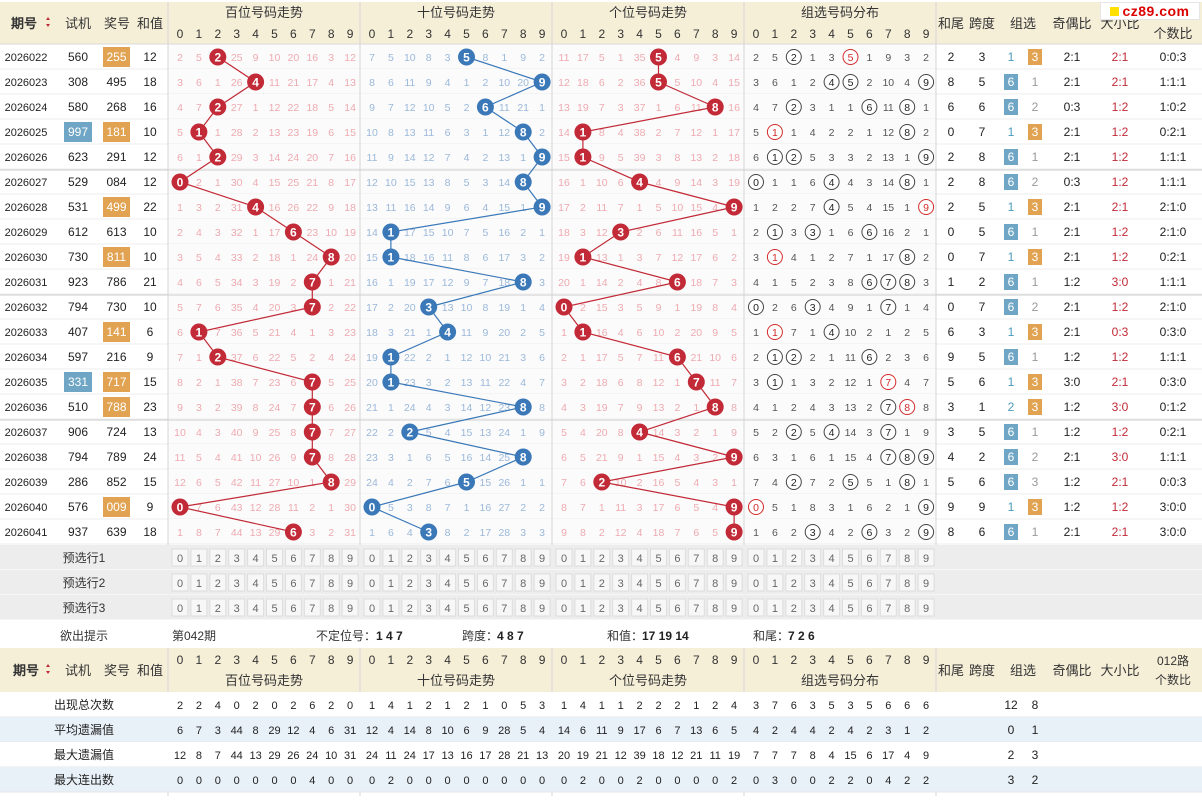 The height and width of the screenshot is (801, 1202). Describe the element at coordinates (26, 483) in the screenshot. I see `period-cell: 2026039` at that location.